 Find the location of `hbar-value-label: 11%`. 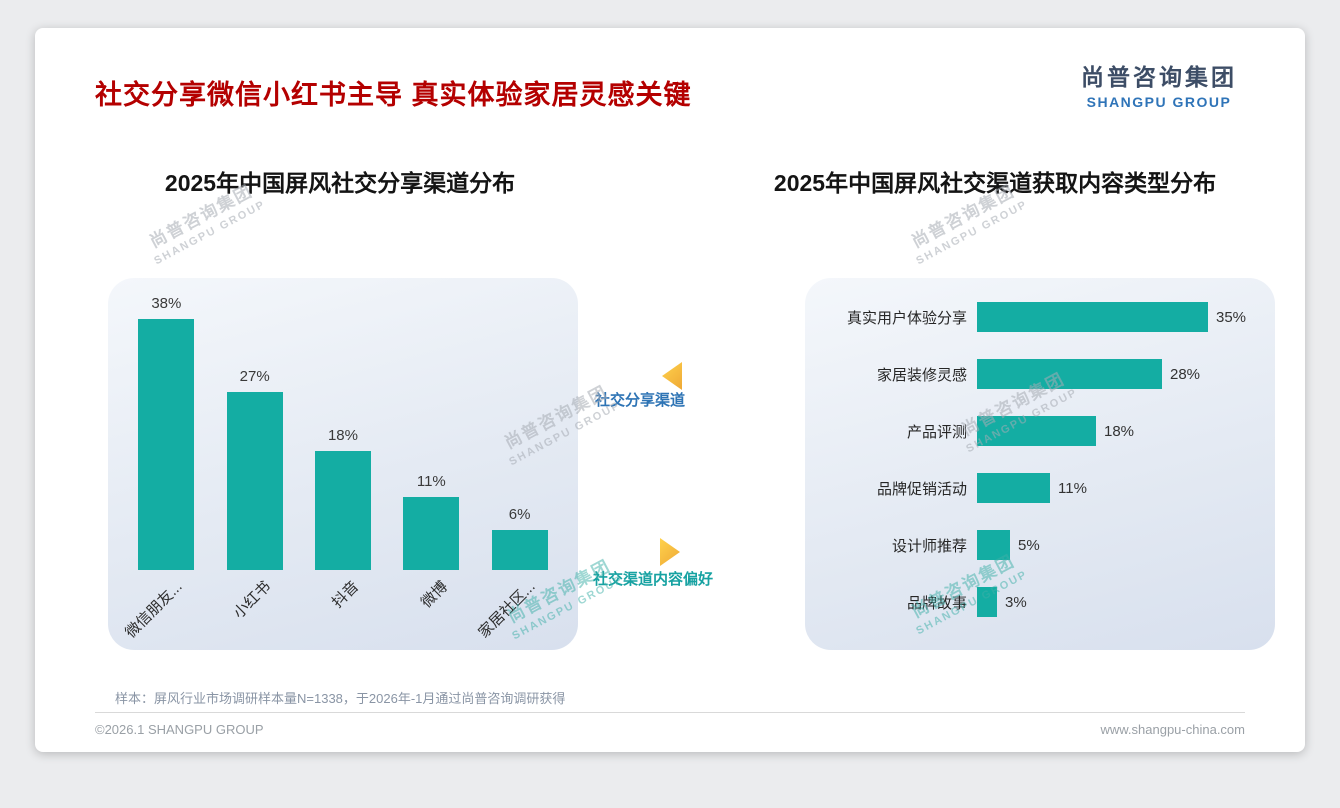

hbar-value-label: 11% is located at coordinates (1072, 488).